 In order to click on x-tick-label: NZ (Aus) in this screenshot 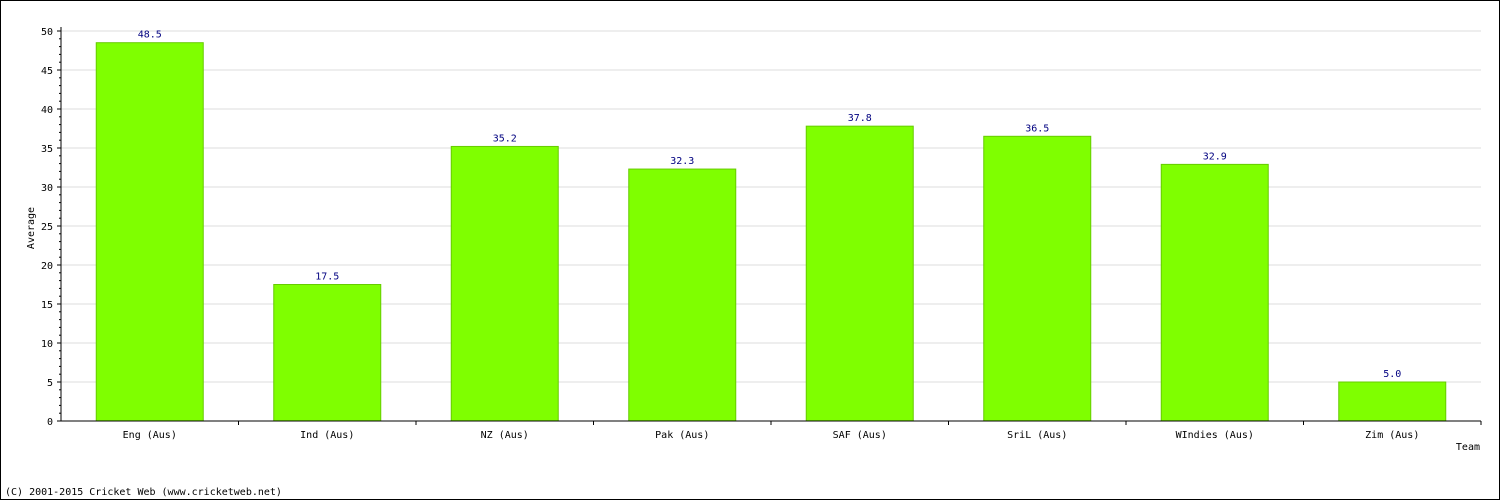, I will do `click(505, 435)`.